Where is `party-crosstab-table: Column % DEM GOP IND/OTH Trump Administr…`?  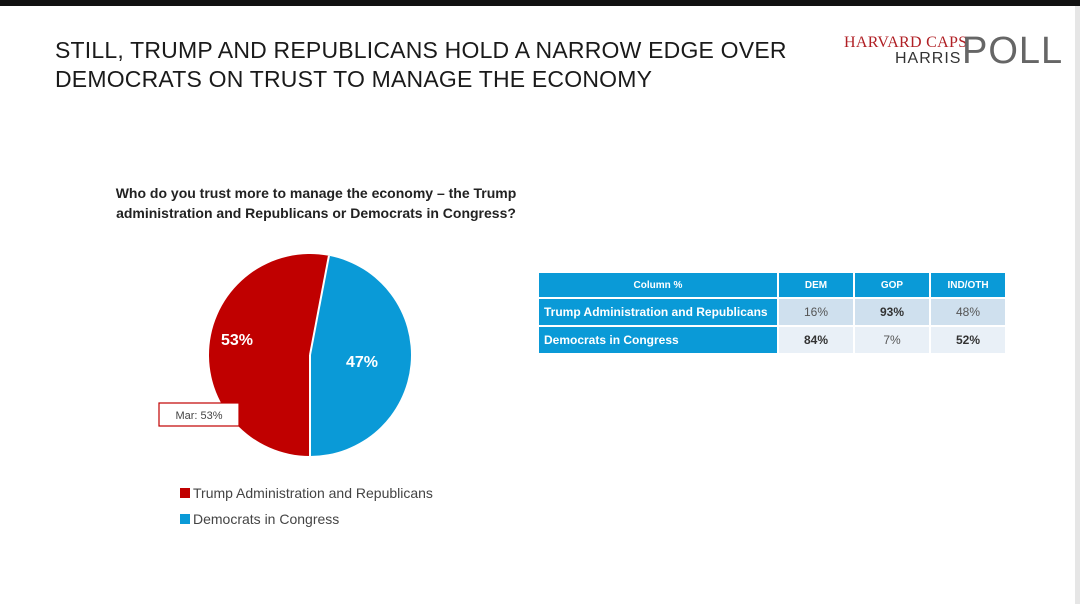
party-crosstab-table: Column % DEM GOP IND/OTH Trump Administr… is located at coordinates (773, 313).